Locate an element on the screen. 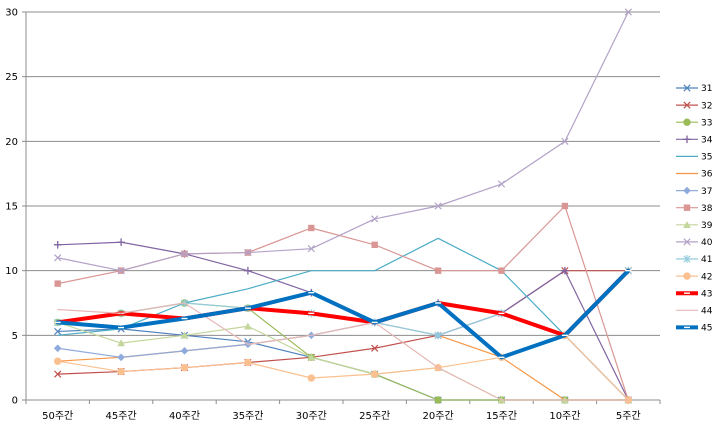 The width and height of the screenshot is (720, 433). series-line is located at coordinates (343, 303).